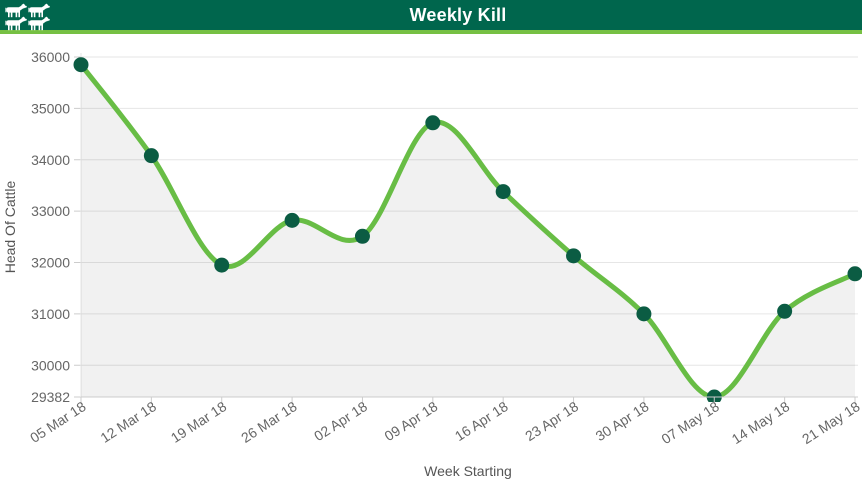  I want to click on y-axis-title: Head Of Cattle, so click(10, 226).